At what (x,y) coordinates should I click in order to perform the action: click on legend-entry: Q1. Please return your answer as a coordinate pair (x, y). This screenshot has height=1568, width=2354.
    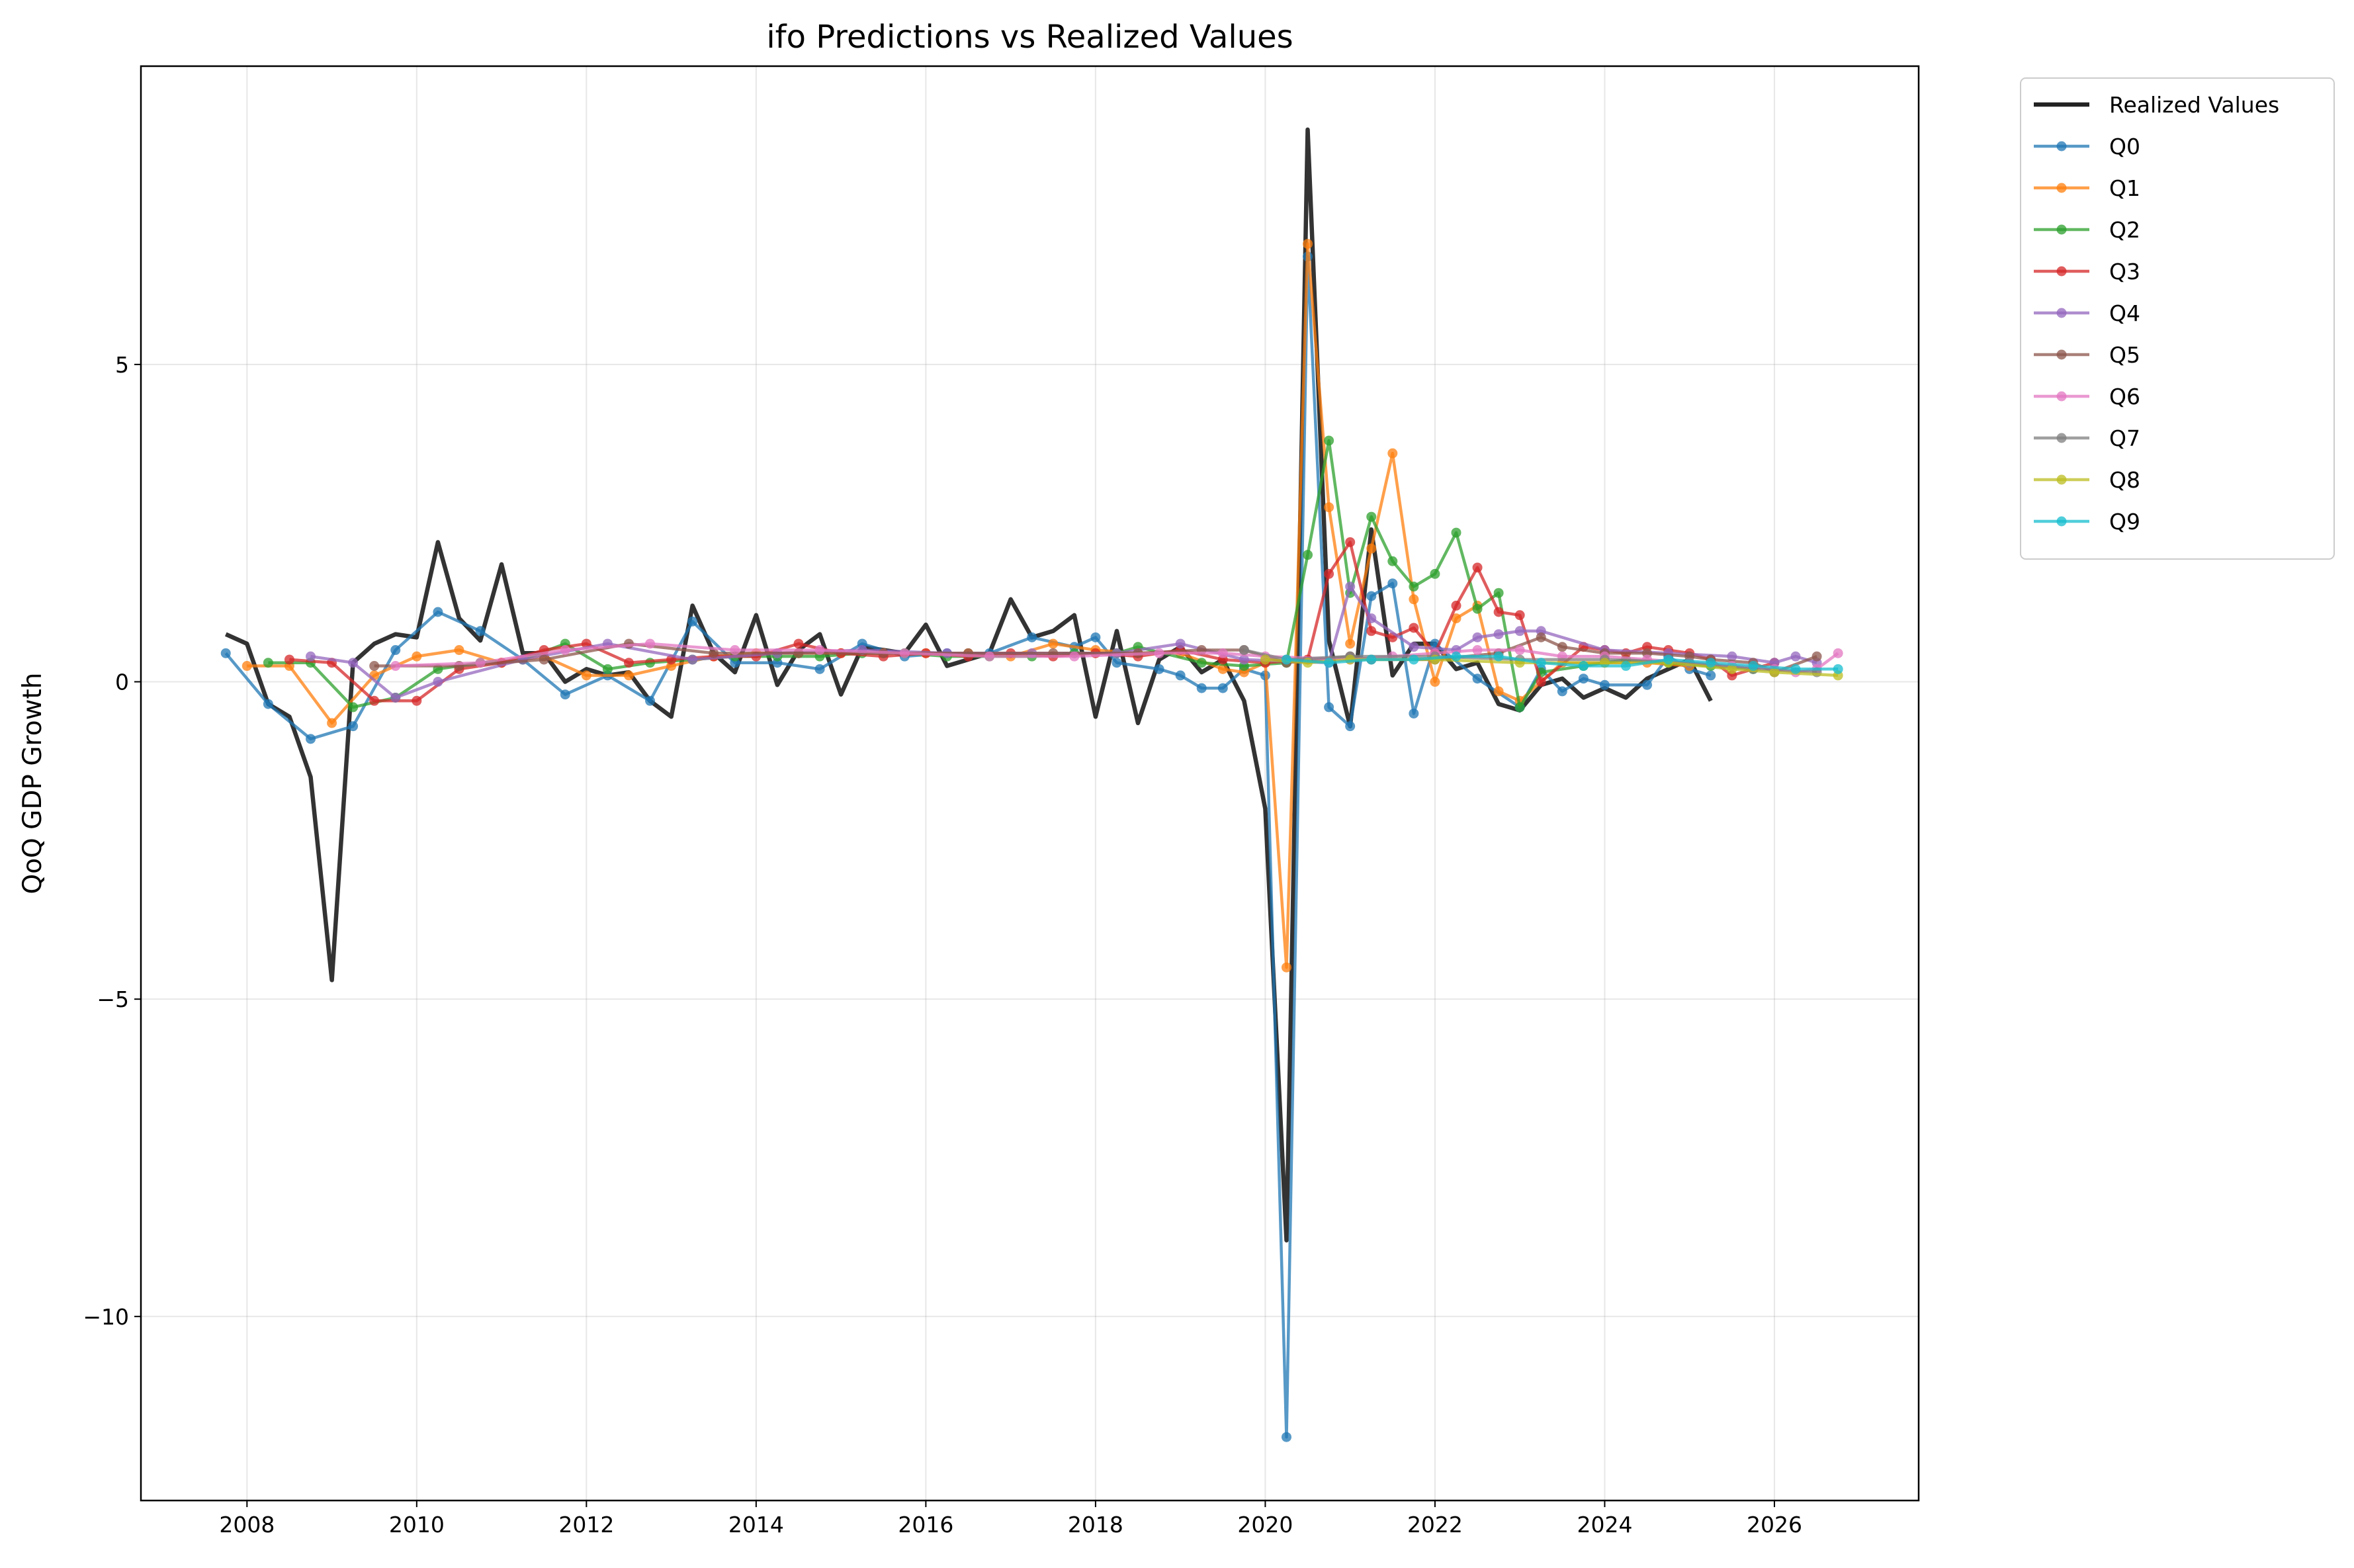
    Looking at the image, I should click on (2087, 188).